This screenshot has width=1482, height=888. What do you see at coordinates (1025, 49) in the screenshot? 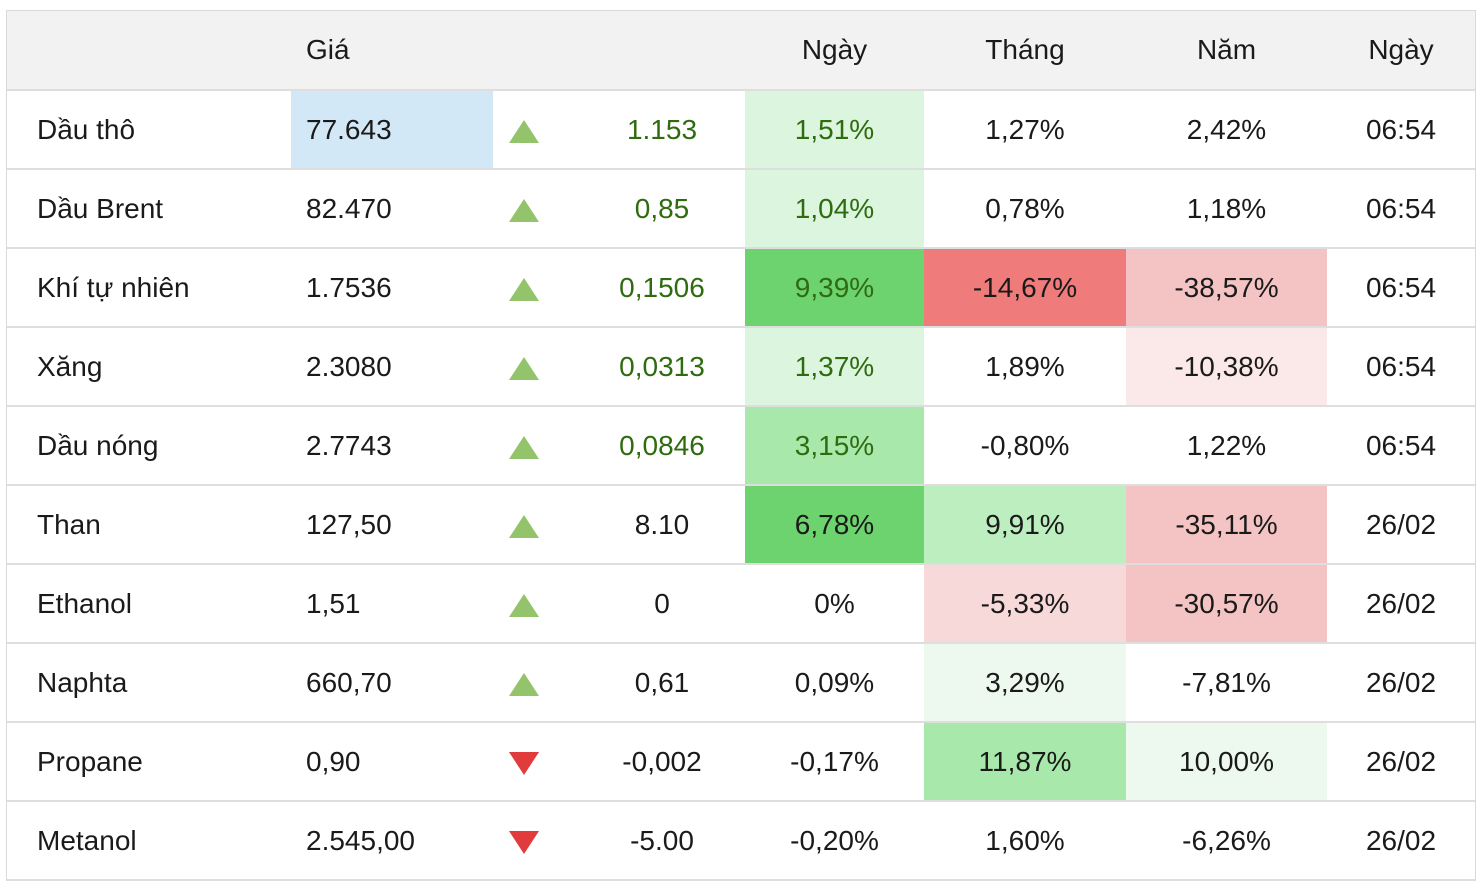
I see `header-month: Tháng` at bounding box center [1025, 49].